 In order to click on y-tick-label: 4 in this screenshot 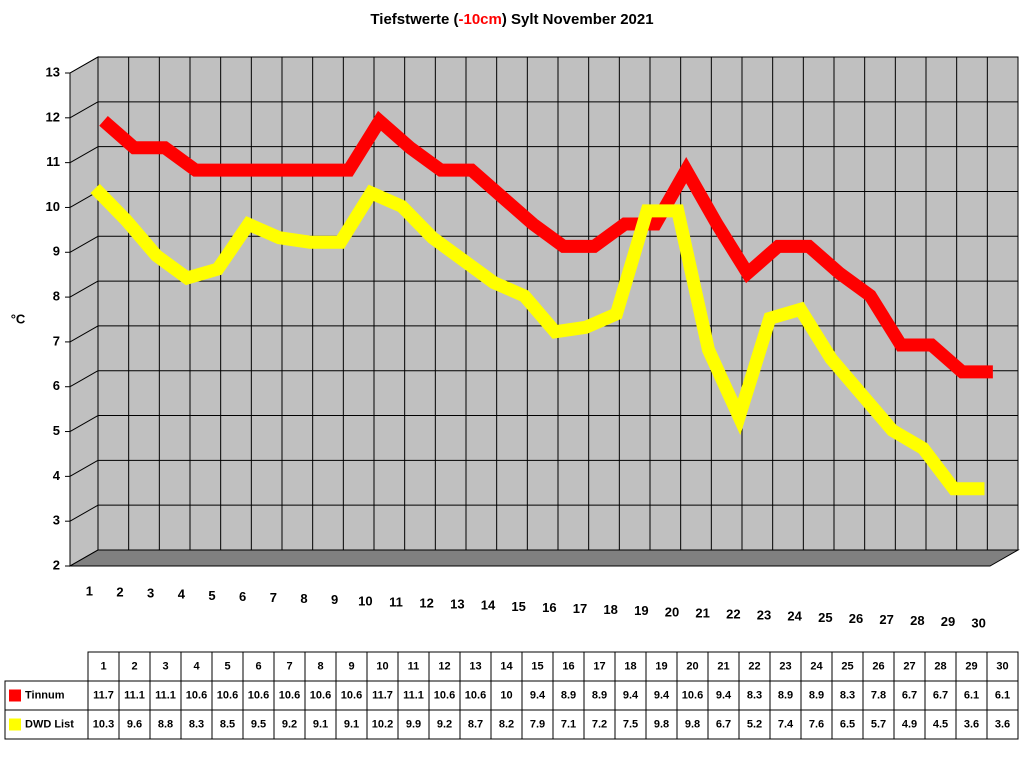, I will do `click(57, 475)`.